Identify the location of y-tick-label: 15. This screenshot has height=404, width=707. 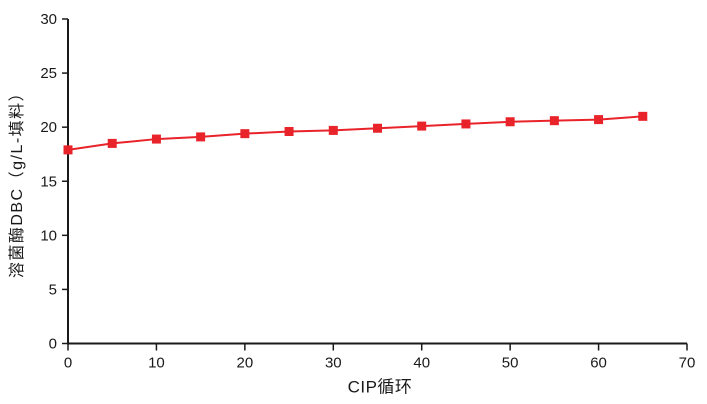
(48, 181).